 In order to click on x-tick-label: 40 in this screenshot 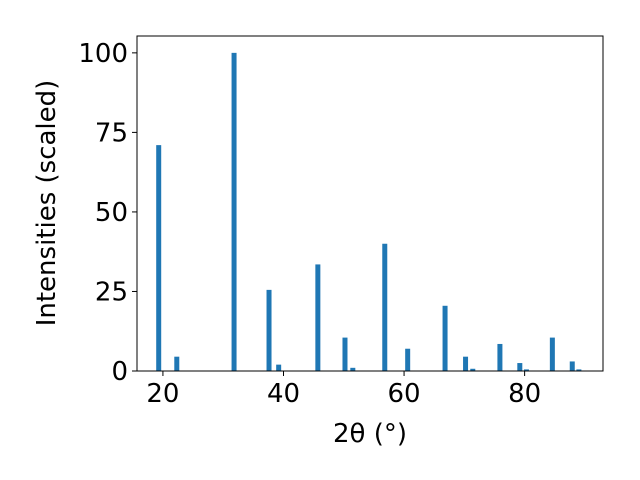, I will do `click(283, 394)`.